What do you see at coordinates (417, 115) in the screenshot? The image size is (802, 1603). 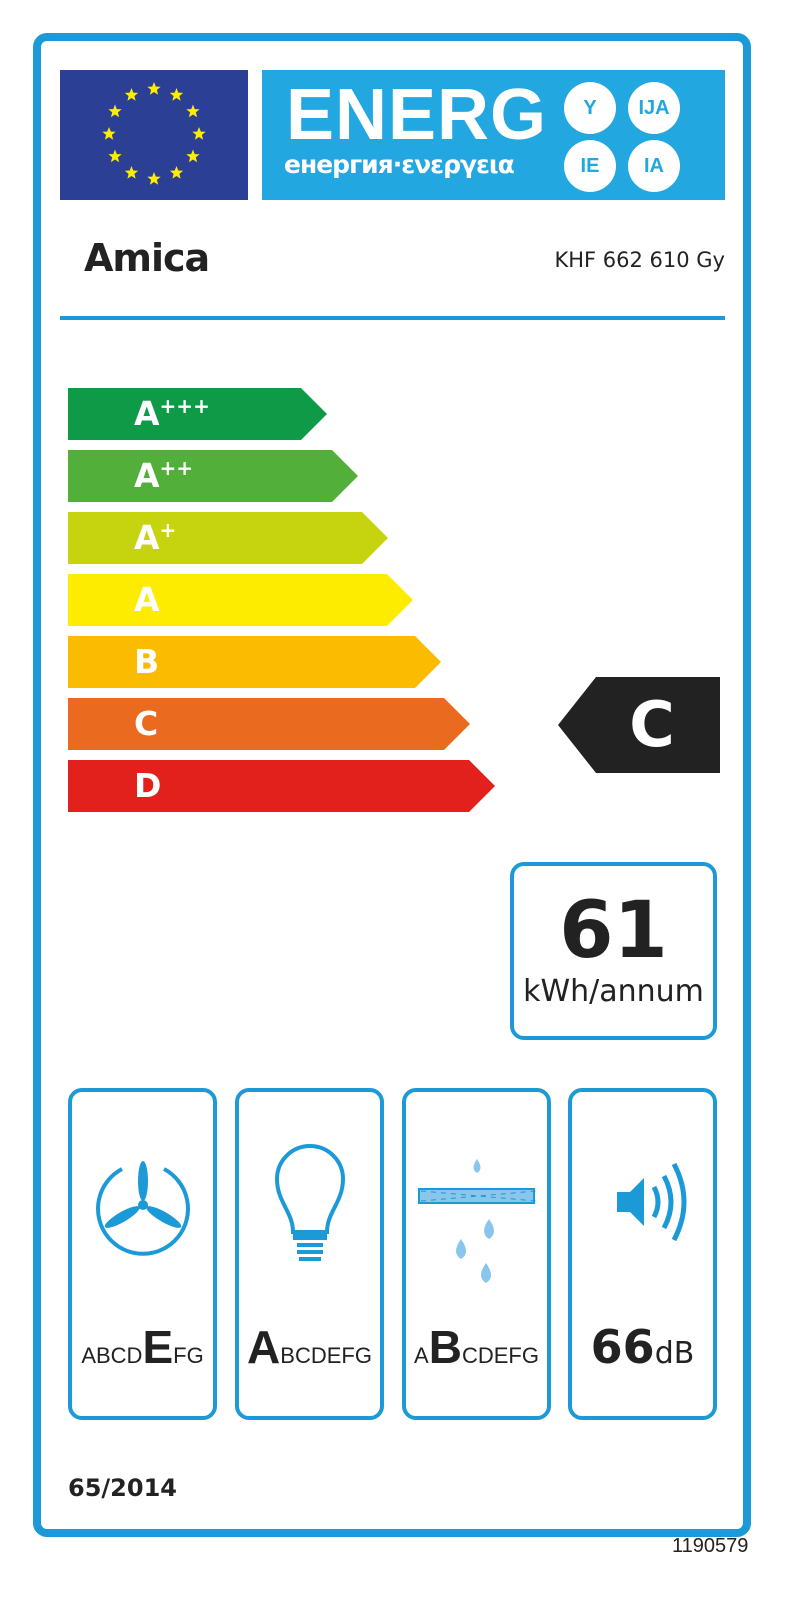 I see `banner-title: ENERG` at bounding box center [417, 115].